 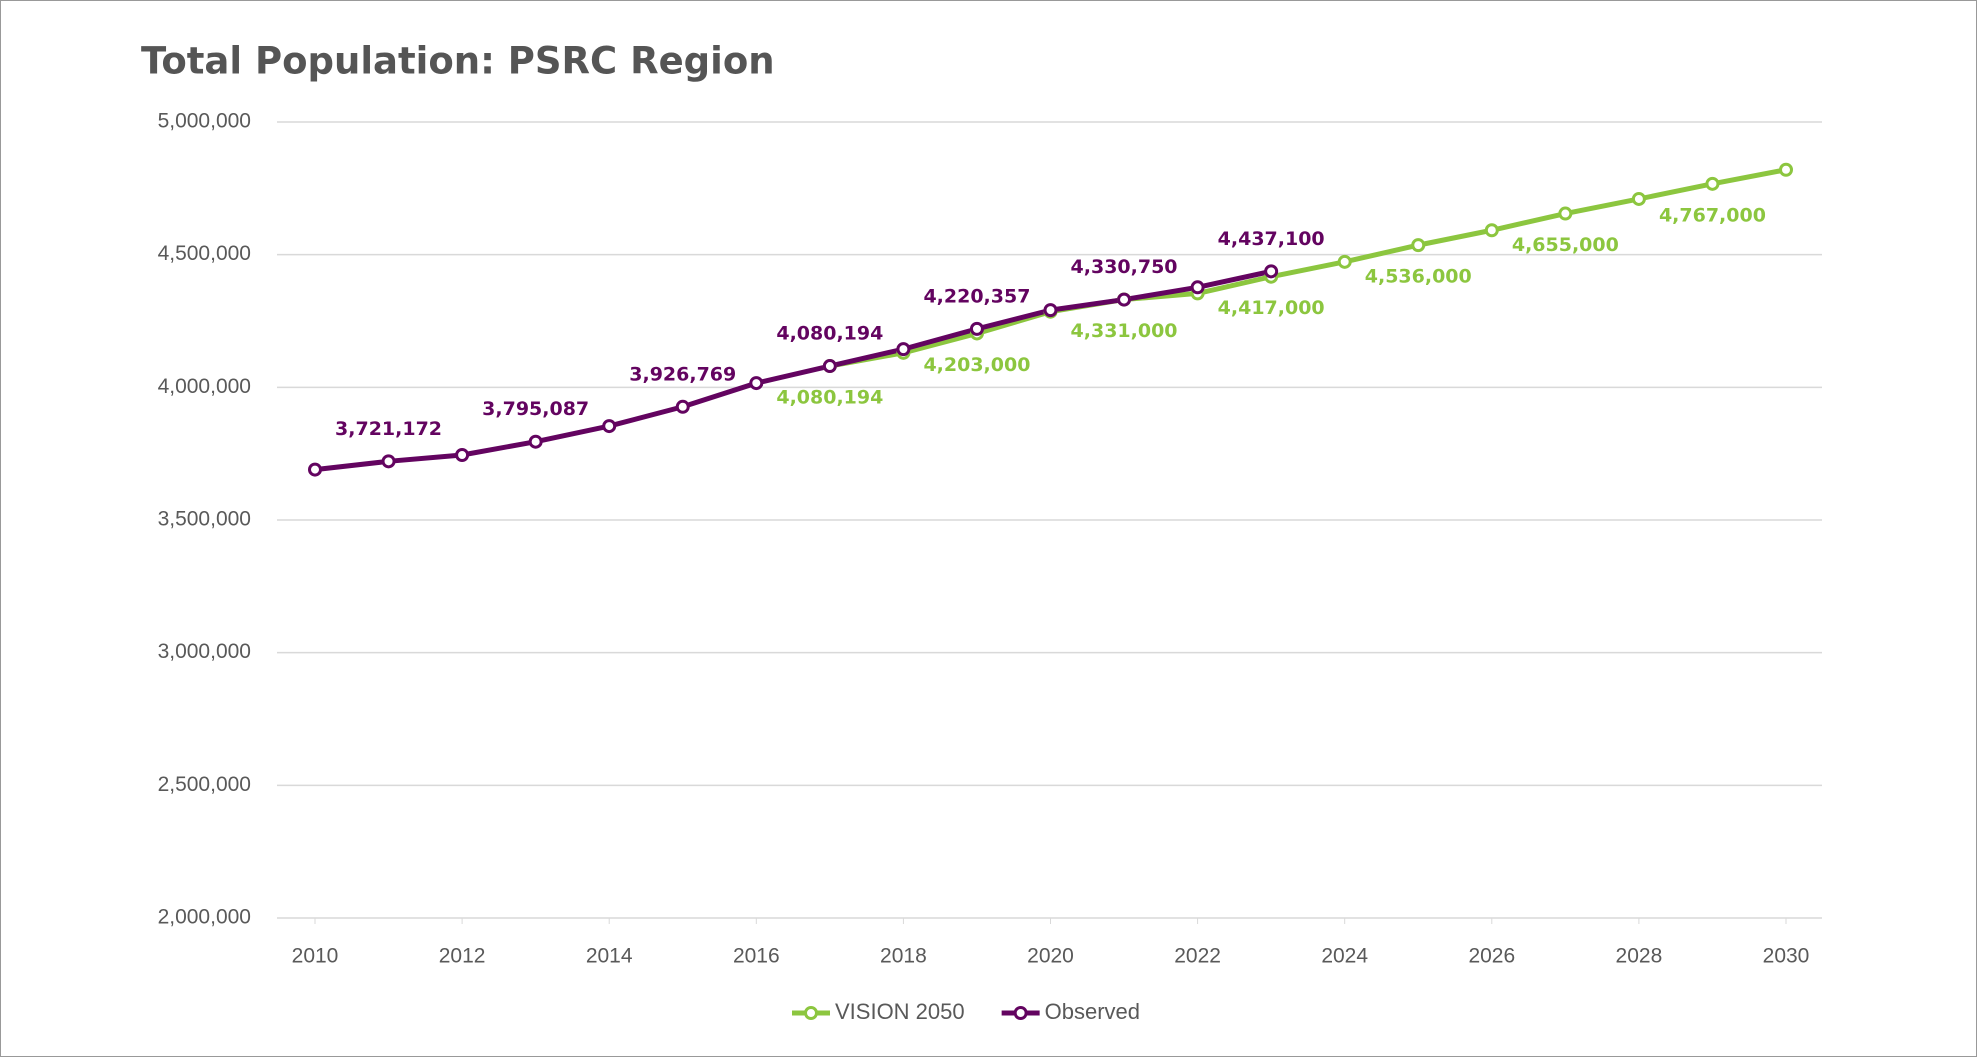 What do you see at coordinates (756, 956) in the screenshot?
I see `x-tick-label: 2016` at bounding box center [756, 956].